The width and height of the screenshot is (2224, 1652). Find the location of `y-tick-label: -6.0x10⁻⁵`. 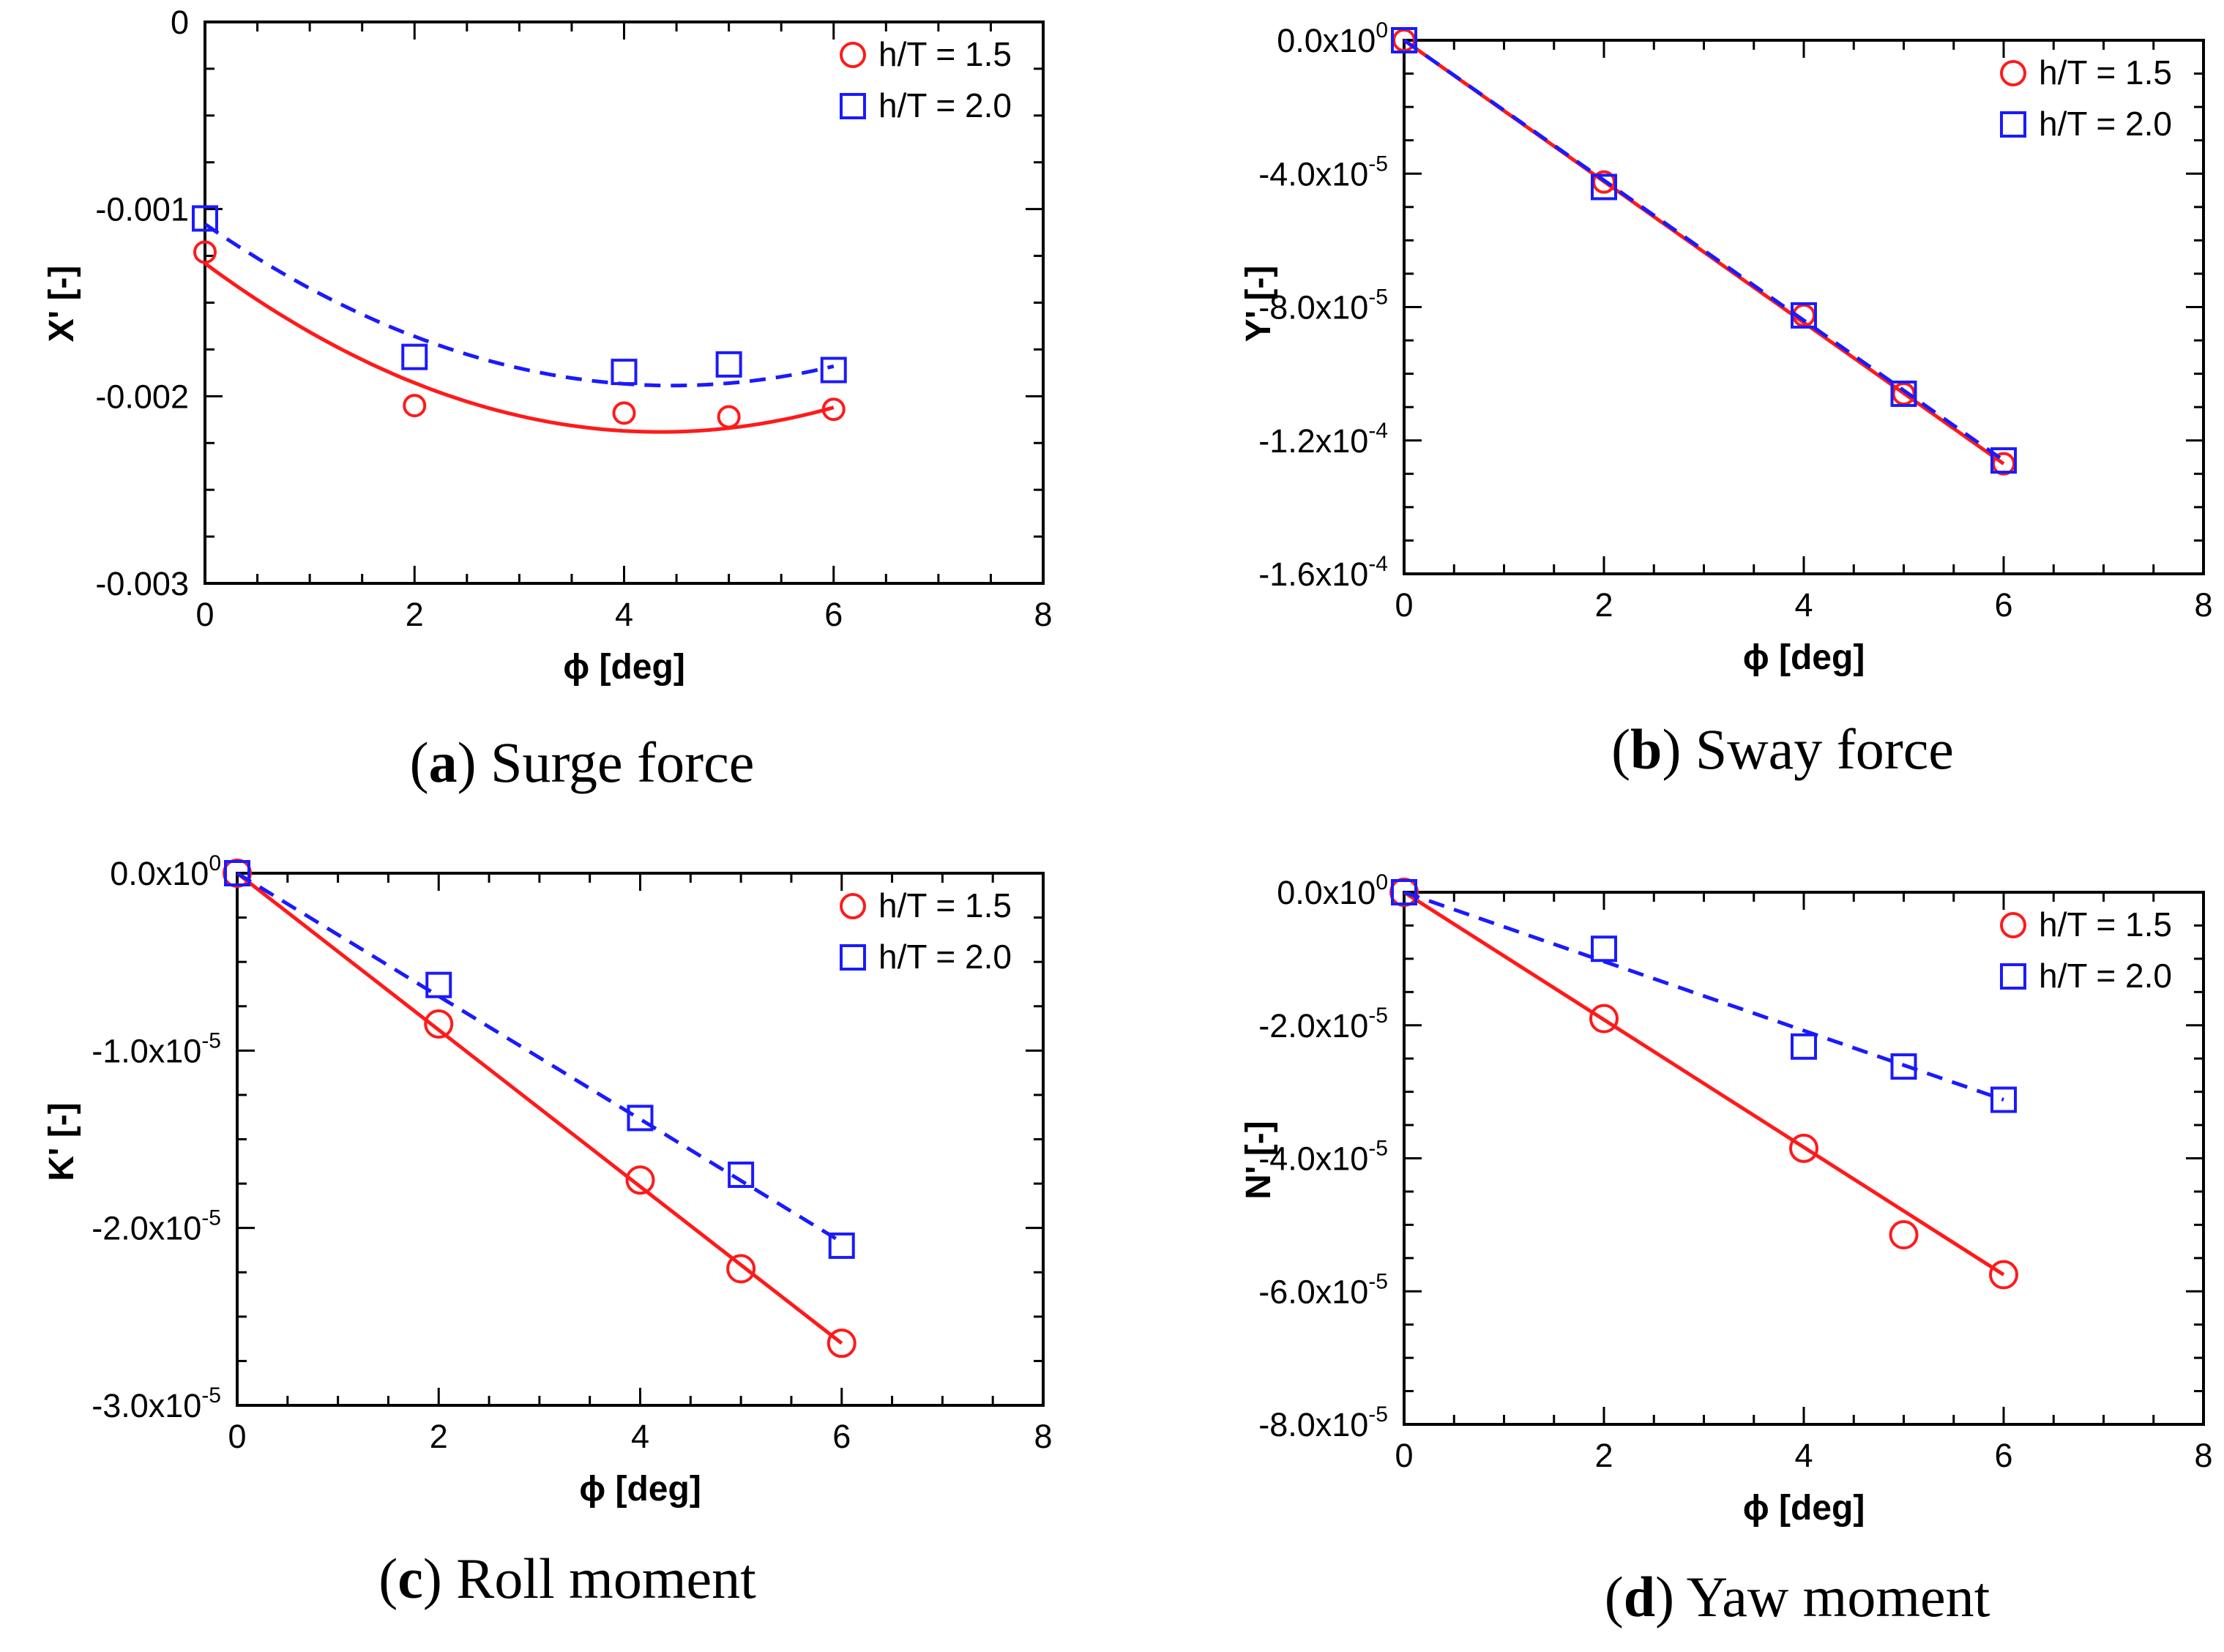

y-tick-label: -6.0x10⁻⁵ is located at coordinates (1323, 1289).